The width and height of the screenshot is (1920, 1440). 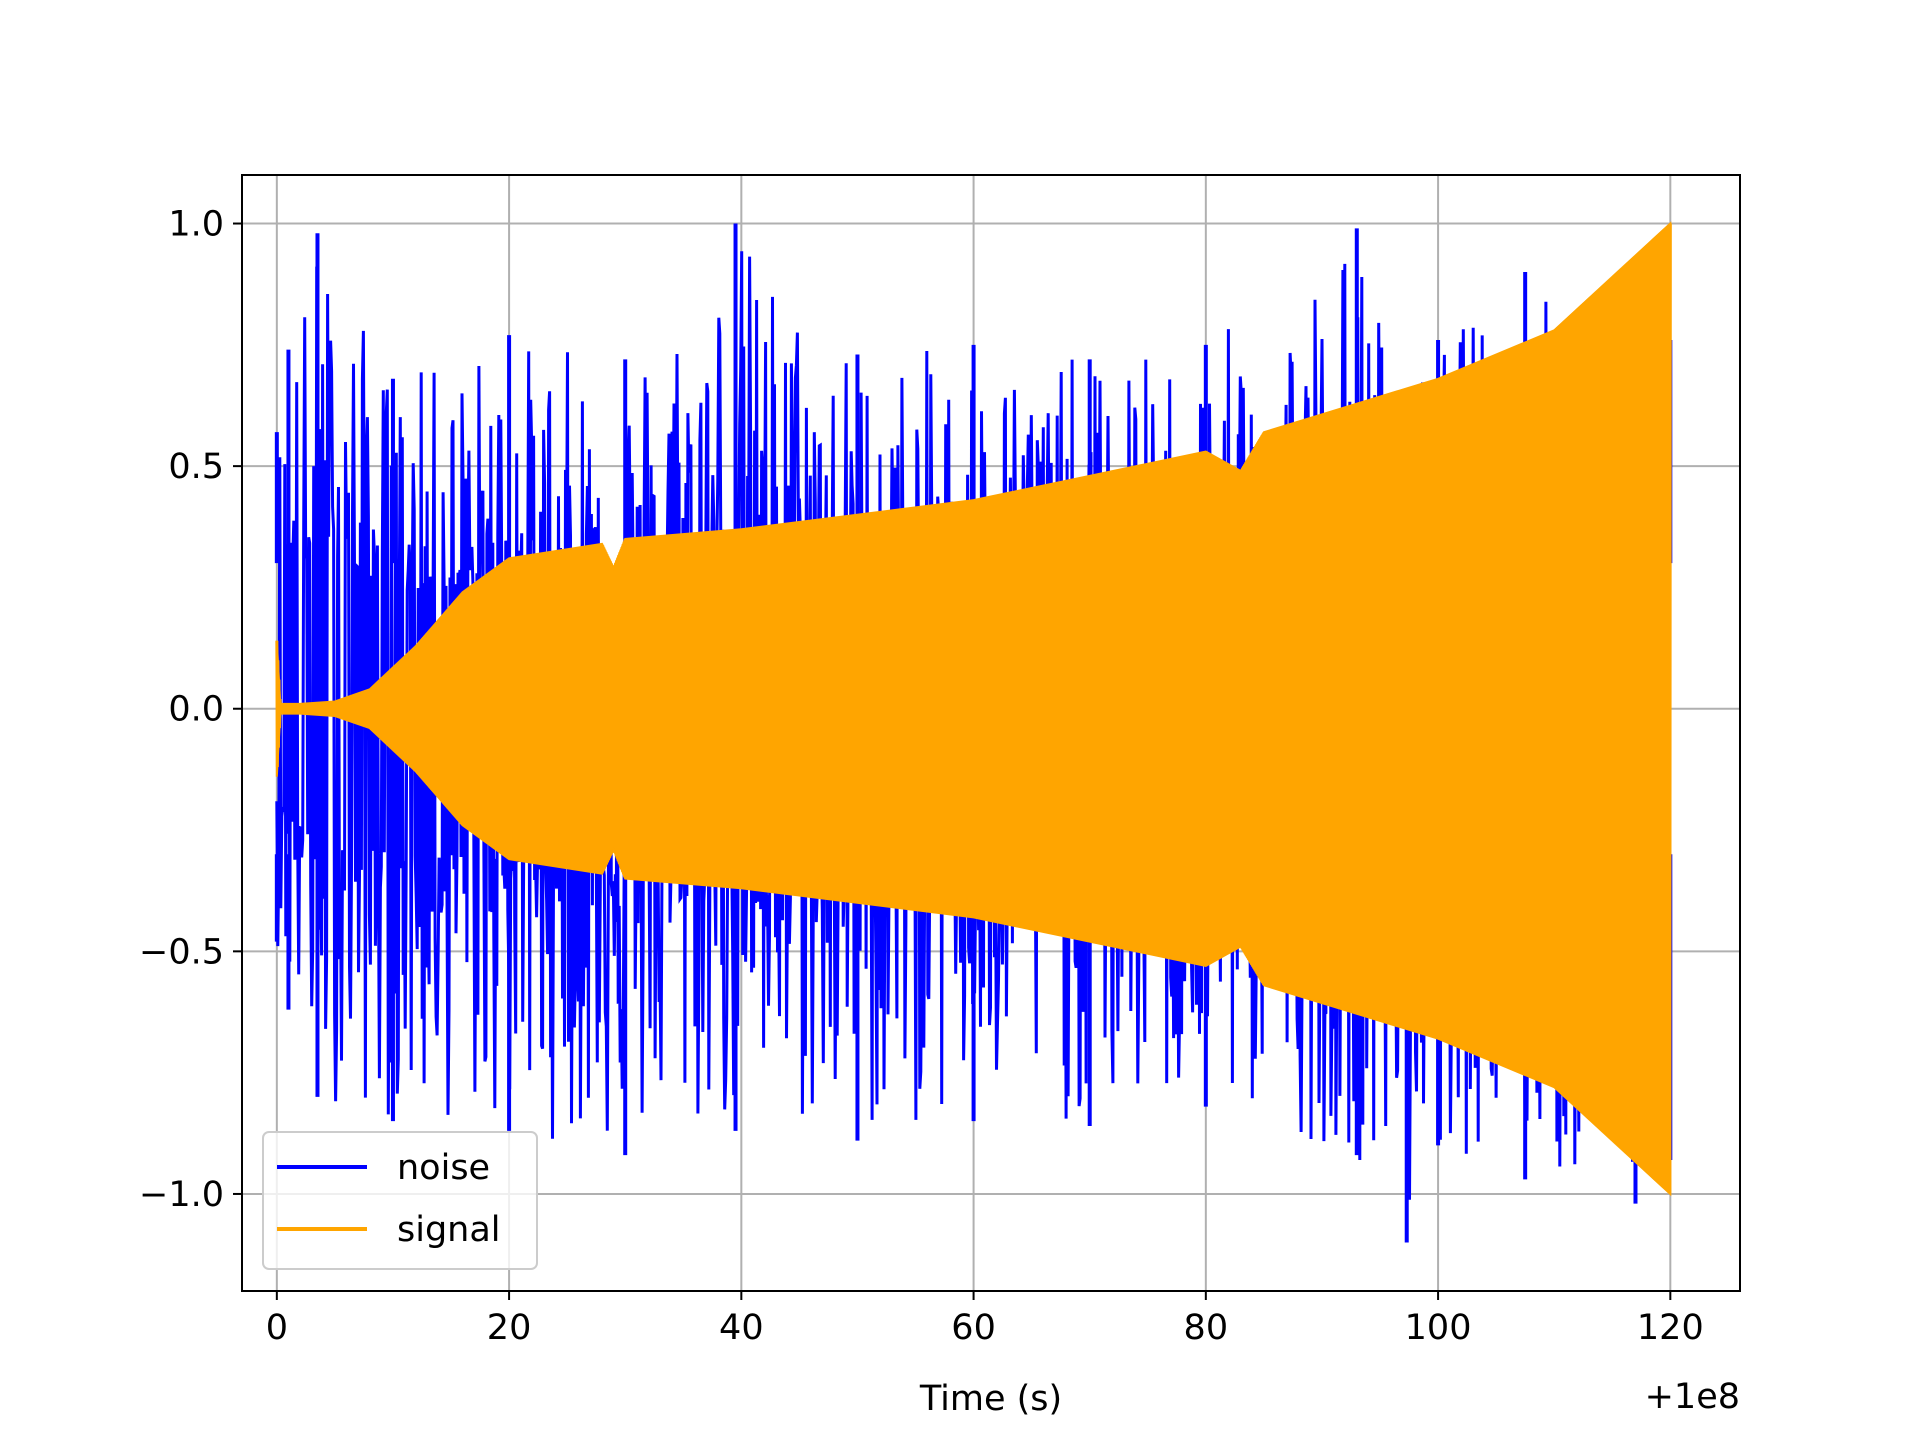 What do you see at coordinates (741, 1328) in the screenshot?
I see `x-tick-label: 40` at bounding box center [741, 1328].